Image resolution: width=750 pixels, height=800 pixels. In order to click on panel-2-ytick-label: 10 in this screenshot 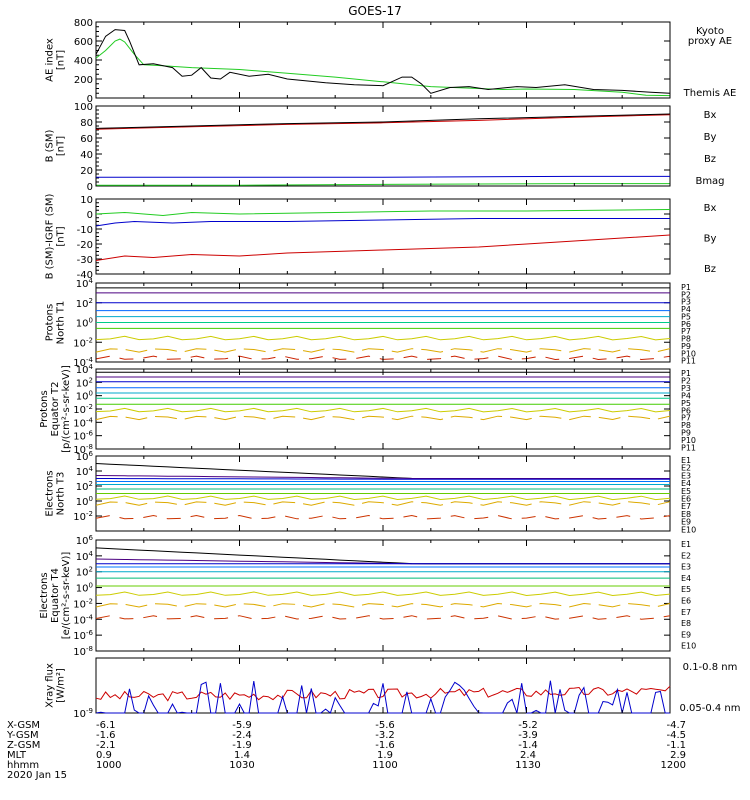, I will do `click(86, 200)`.